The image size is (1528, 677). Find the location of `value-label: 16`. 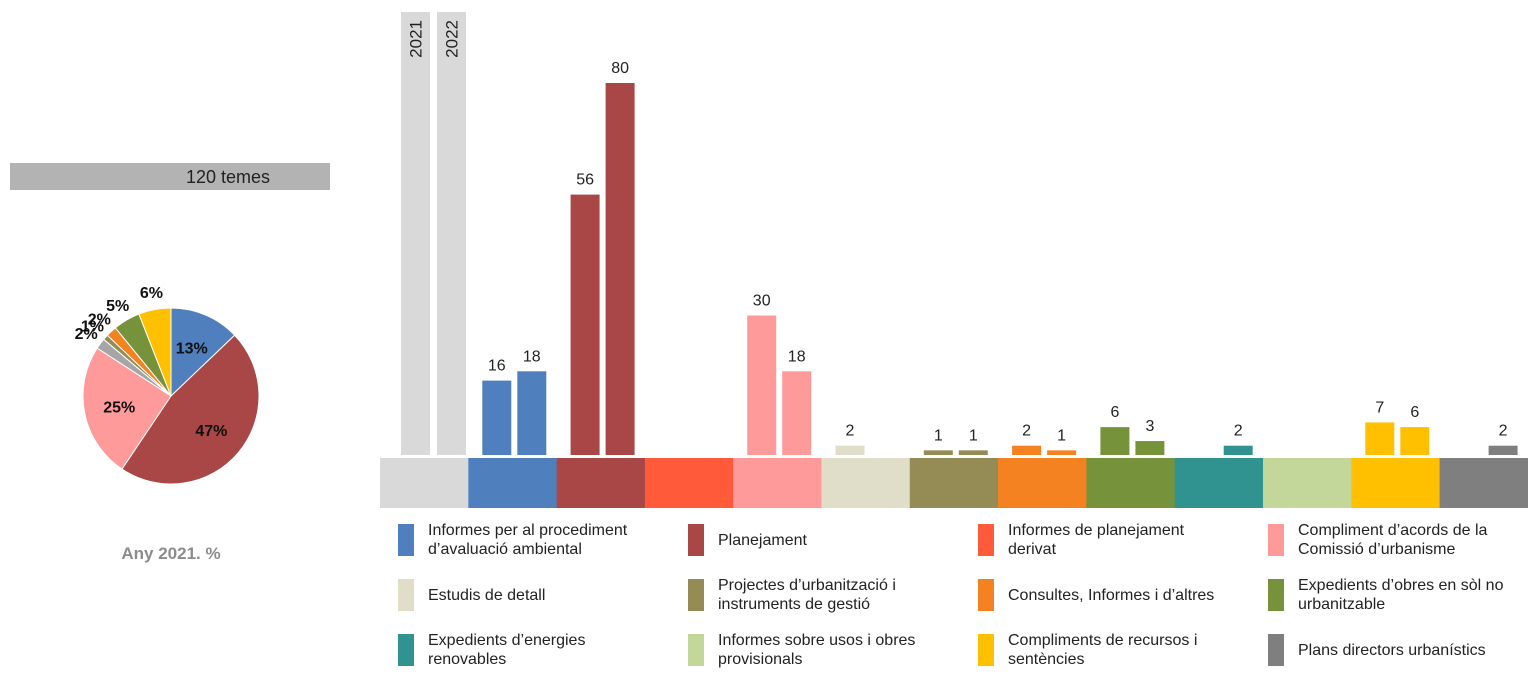

value-label: 16 is located at coordinates (497, 366).